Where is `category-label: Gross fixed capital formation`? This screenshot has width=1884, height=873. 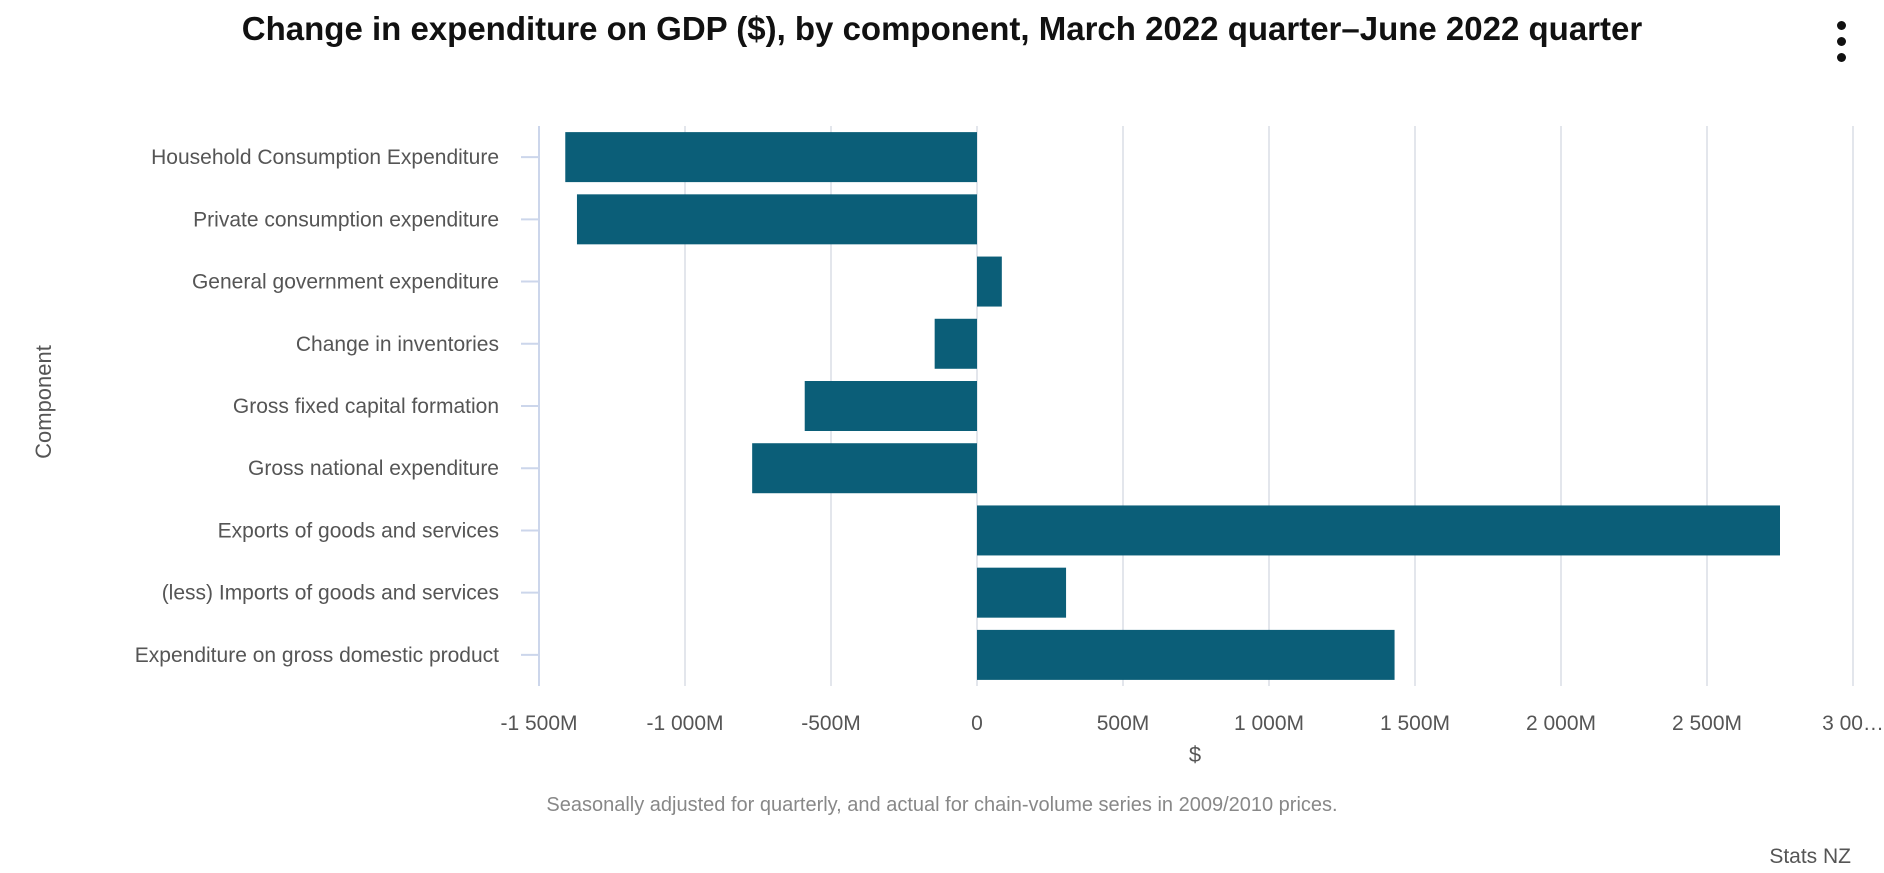 category-label: Gross fixed capital formation is located at coordinates (366, 406).